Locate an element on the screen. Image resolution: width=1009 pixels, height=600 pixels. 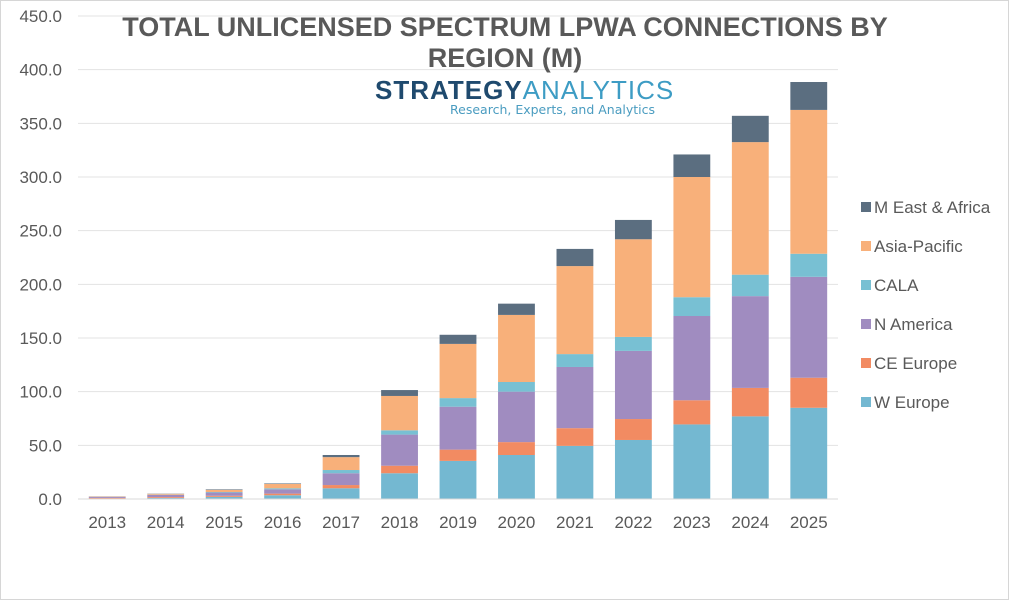
x-tick-label: 2019 is located at coordinates (458, 522).